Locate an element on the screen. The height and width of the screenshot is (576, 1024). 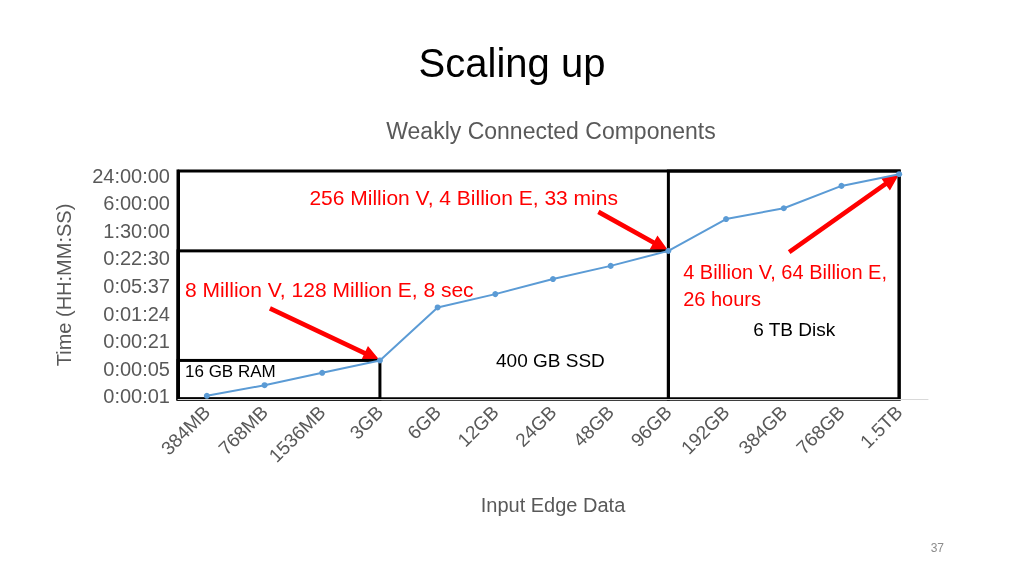
y-axis-title: Time (HH:MM:SS) is located at coordinates (64, 285).